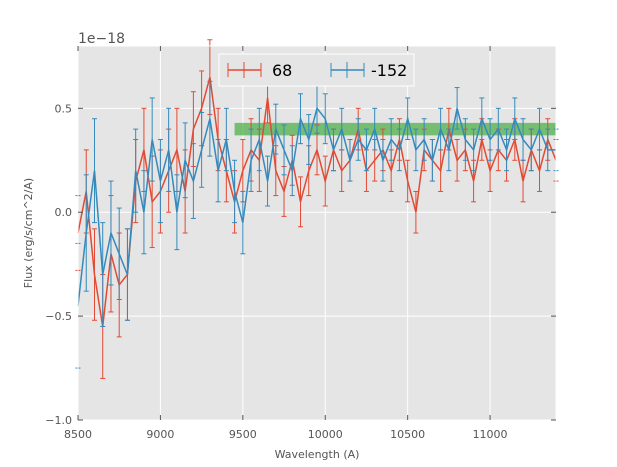  Describe the element at coordinates (282, 70) in the screenshot. I see `legend-label: 68` at that location.